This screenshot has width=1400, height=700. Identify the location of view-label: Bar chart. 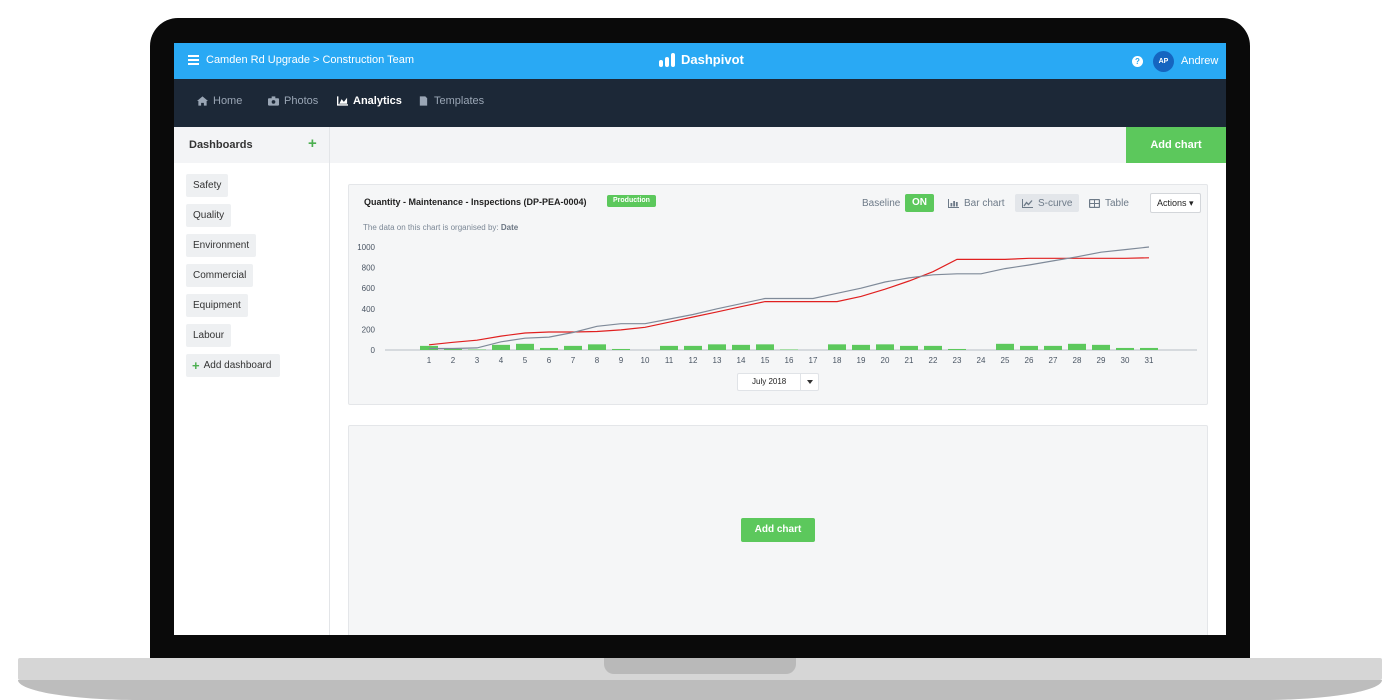
(984, 203).